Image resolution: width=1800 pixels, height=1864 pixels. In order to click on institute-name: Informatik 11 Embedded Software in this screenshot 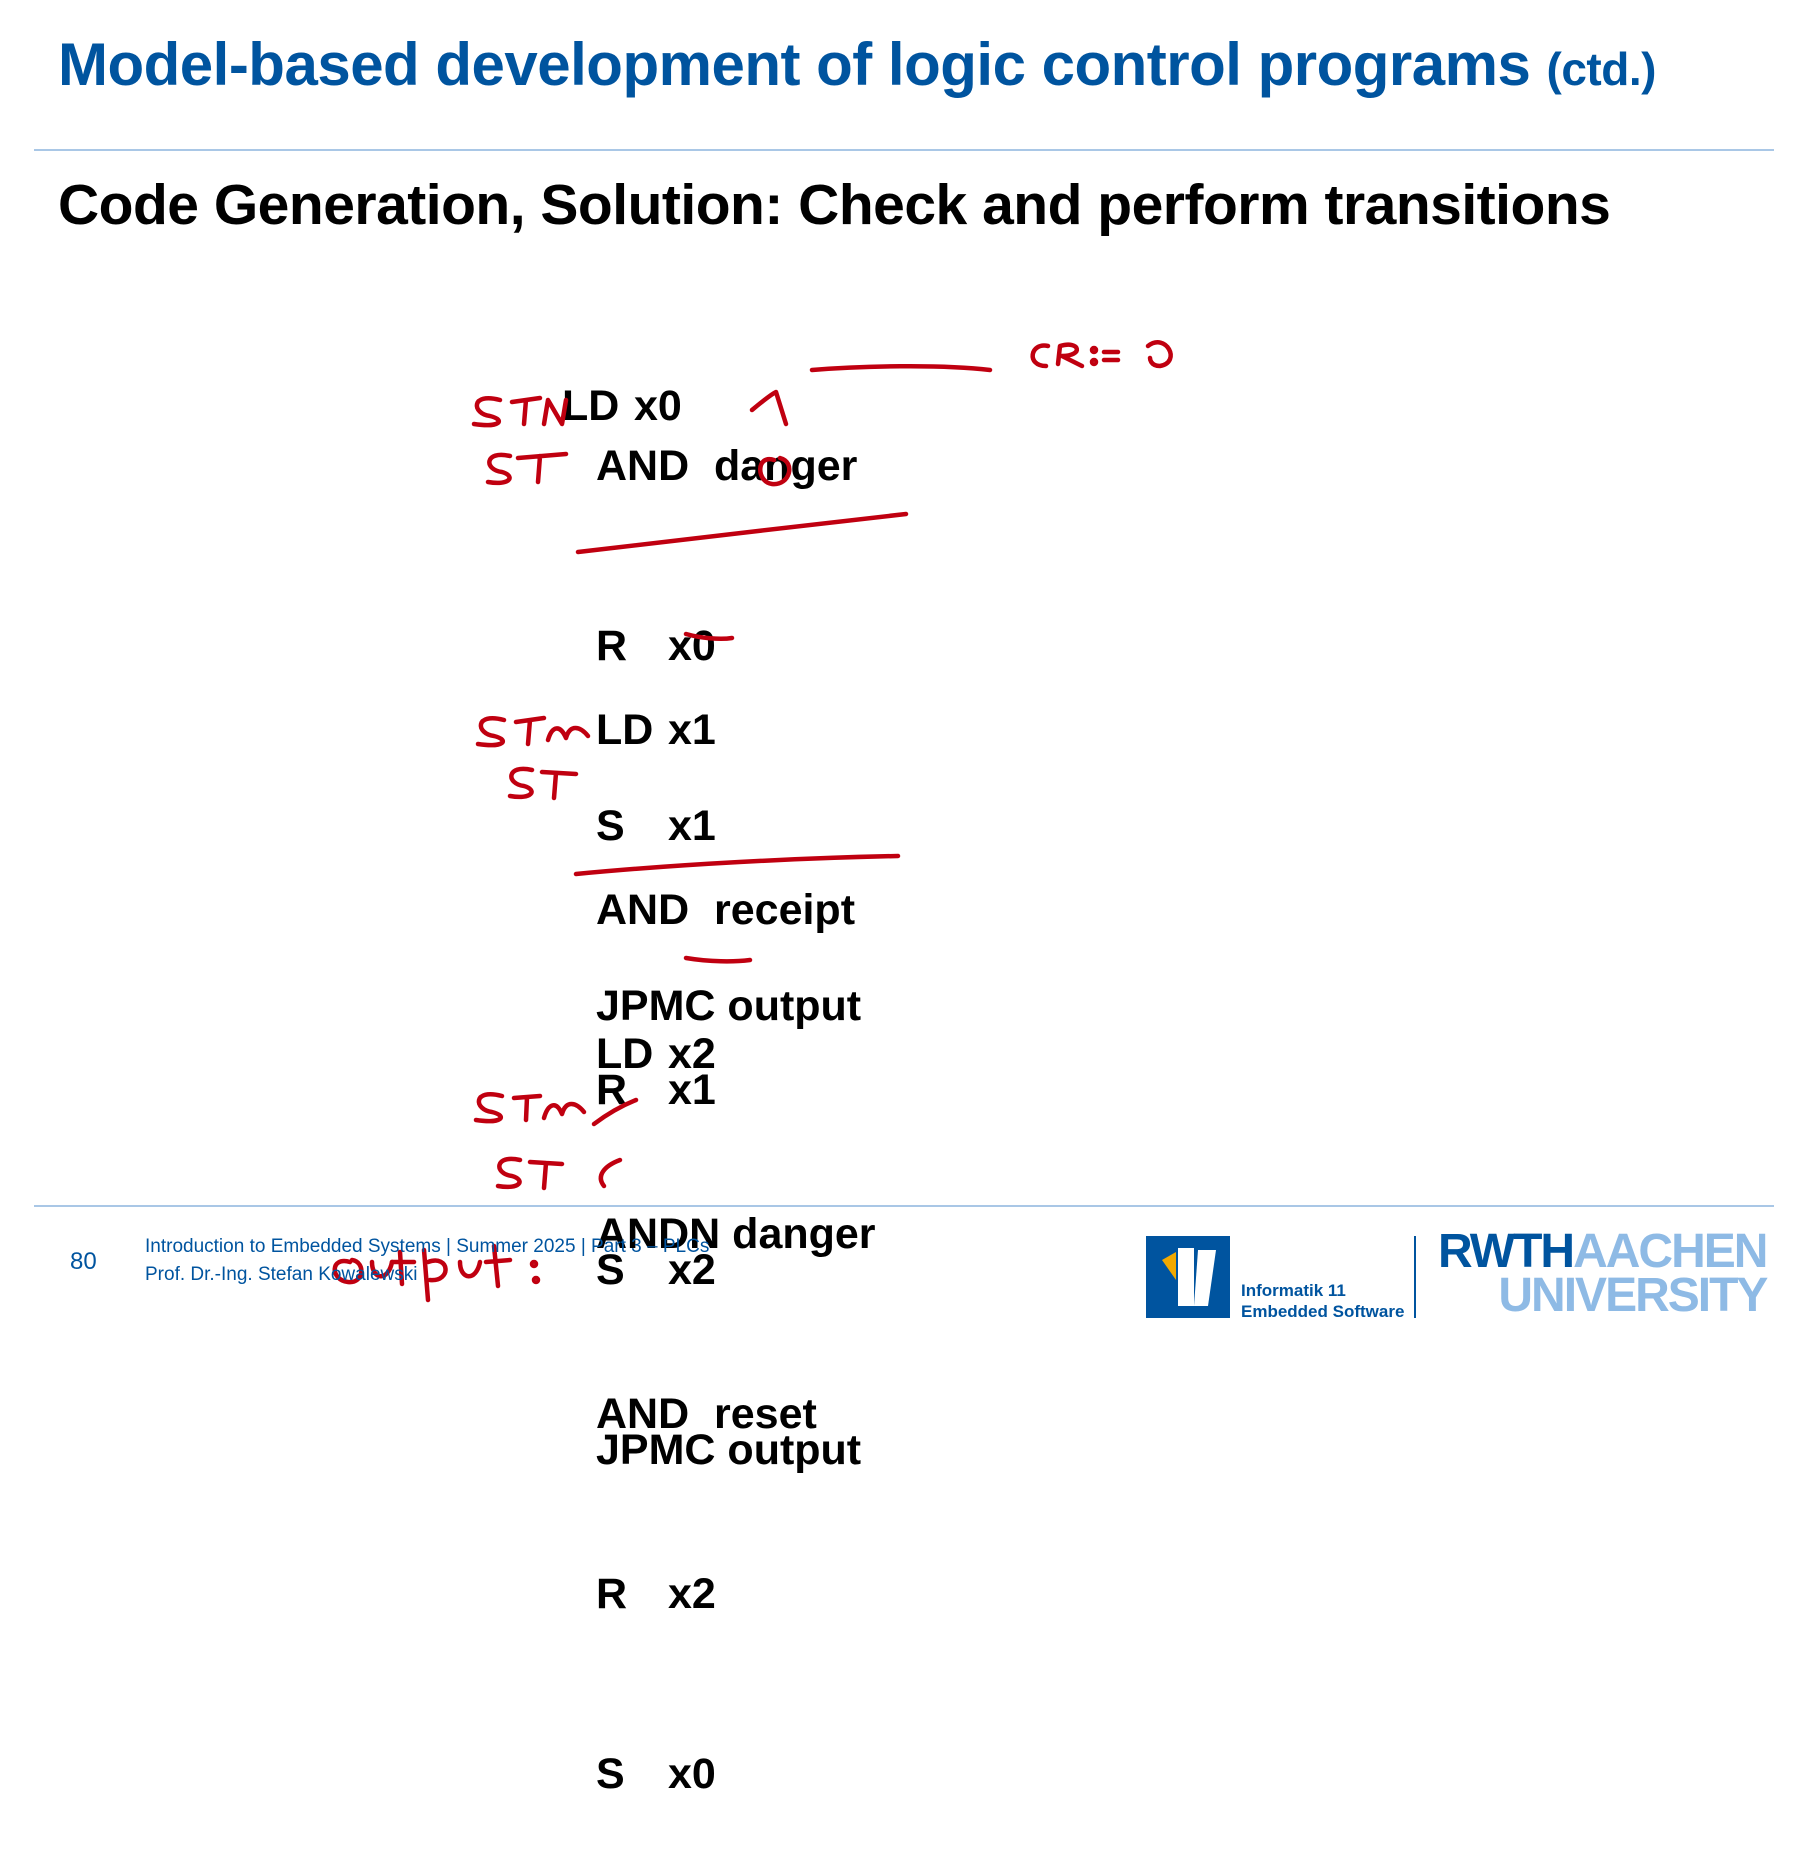, I will do `click(1322, 1301)`.